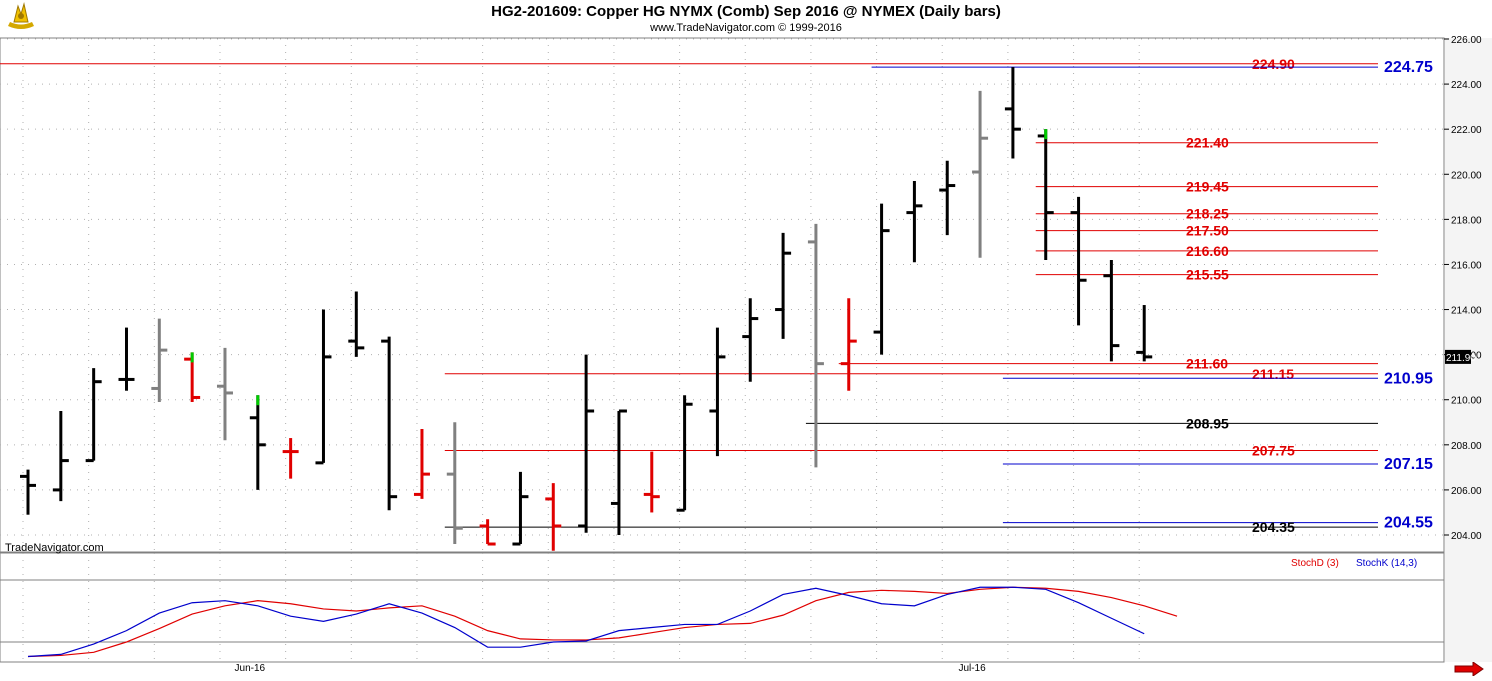 Image resolution: width=1492 pixels, height=681 pixels. I want to click on level-label: 221.40, so click(1207, 143).